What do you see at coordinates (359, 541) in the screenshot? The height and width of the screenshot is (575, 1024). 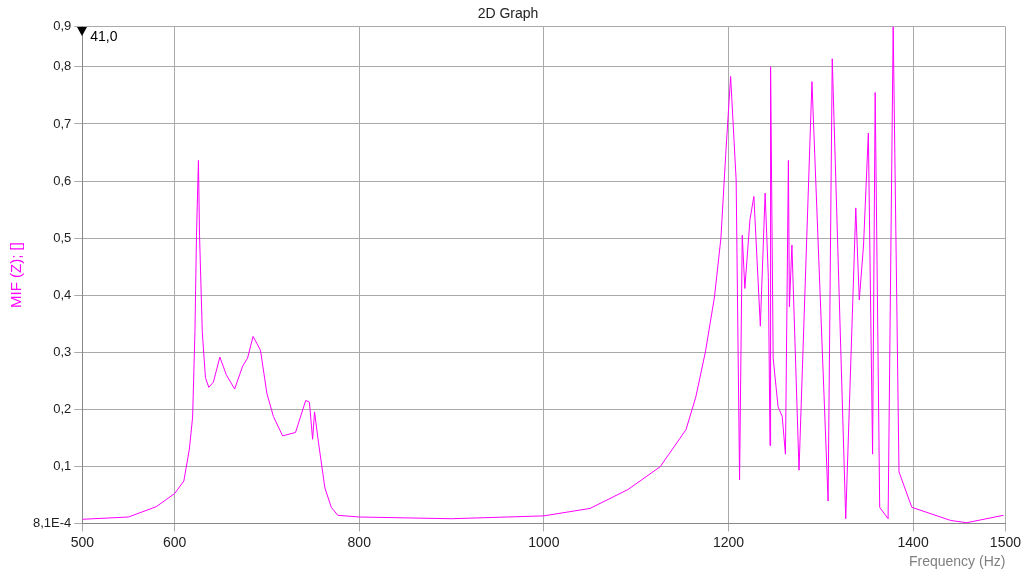 I see `x-tick-label: 800` at bounding box center [359, 541].